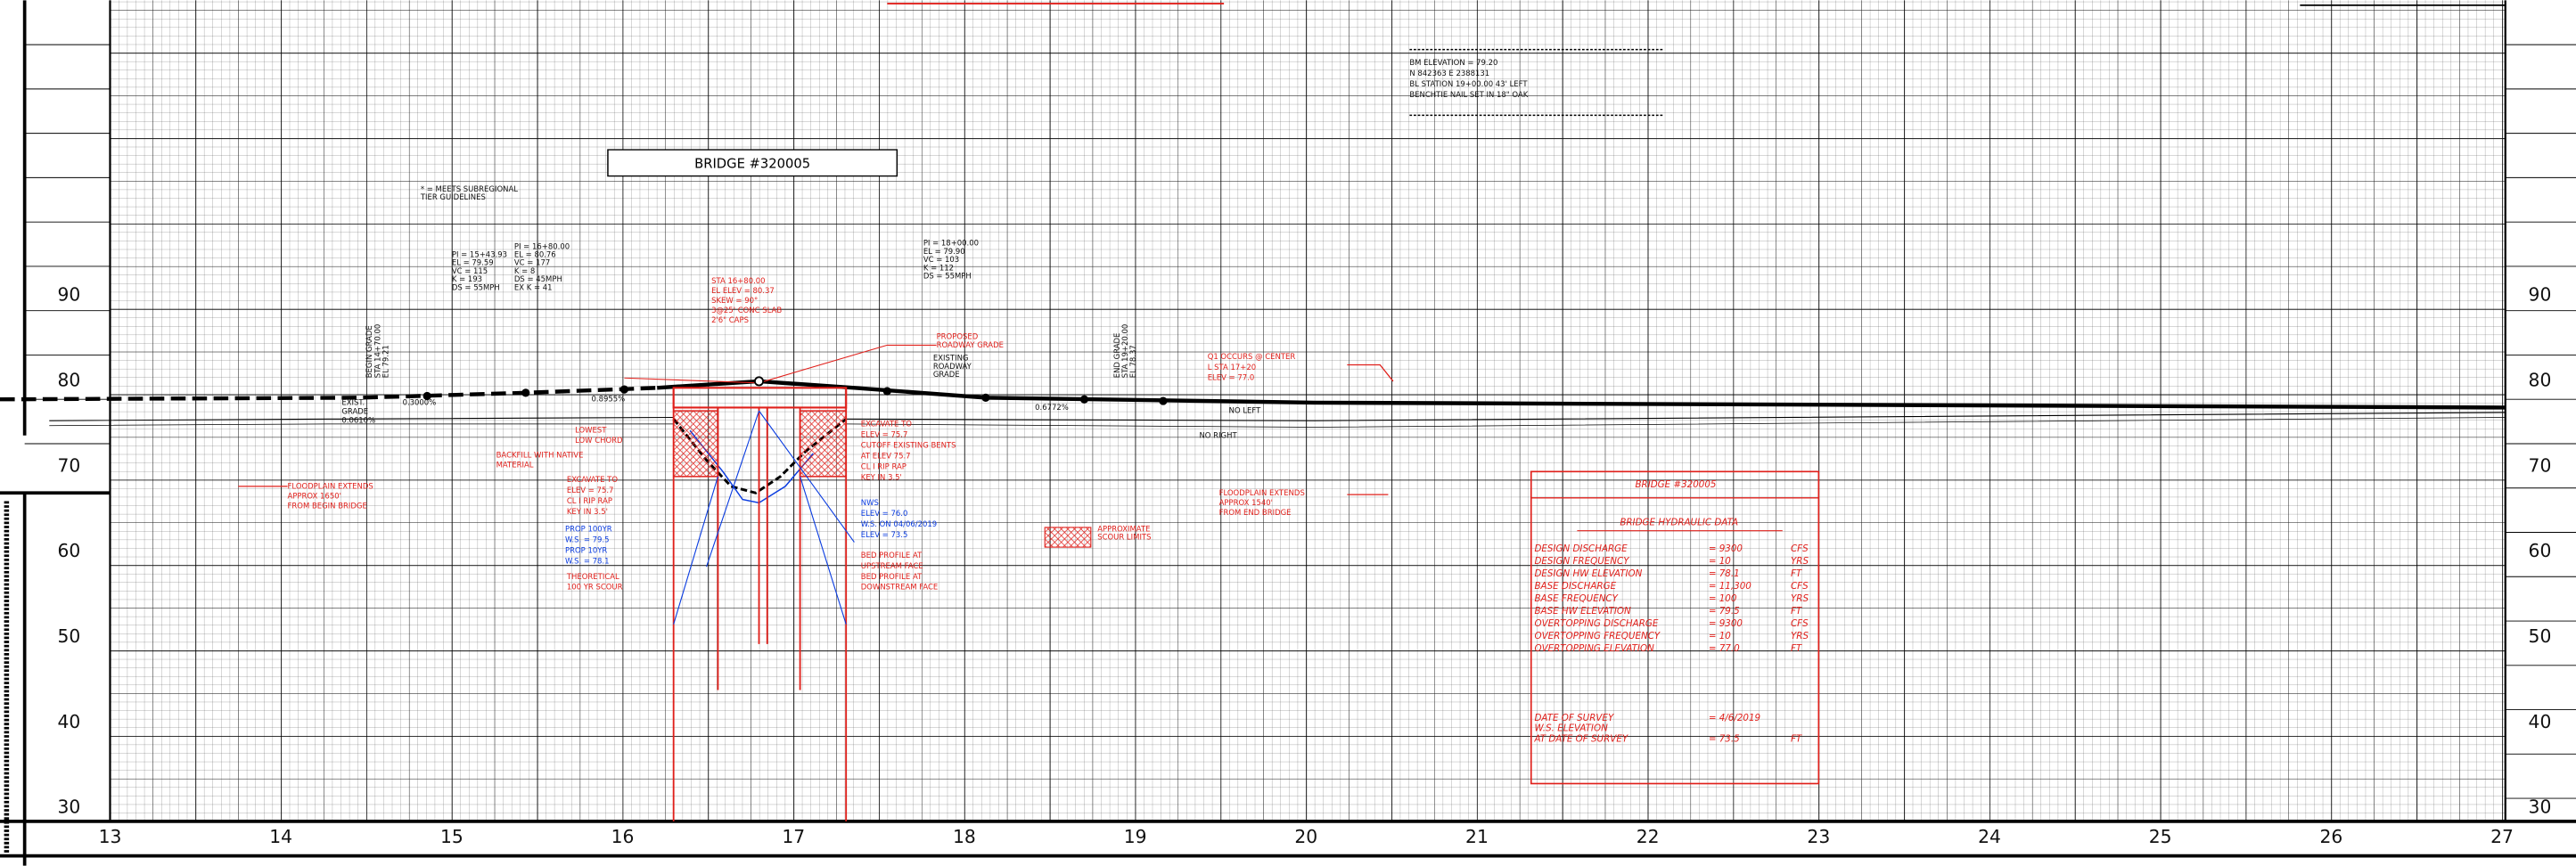 This screenshot has width=2576, height=866. What do you see at coordinates (970, 344) in the screenshot?
I see `note-text: ROADWAY GRADE` at bounding box center [970, 344].